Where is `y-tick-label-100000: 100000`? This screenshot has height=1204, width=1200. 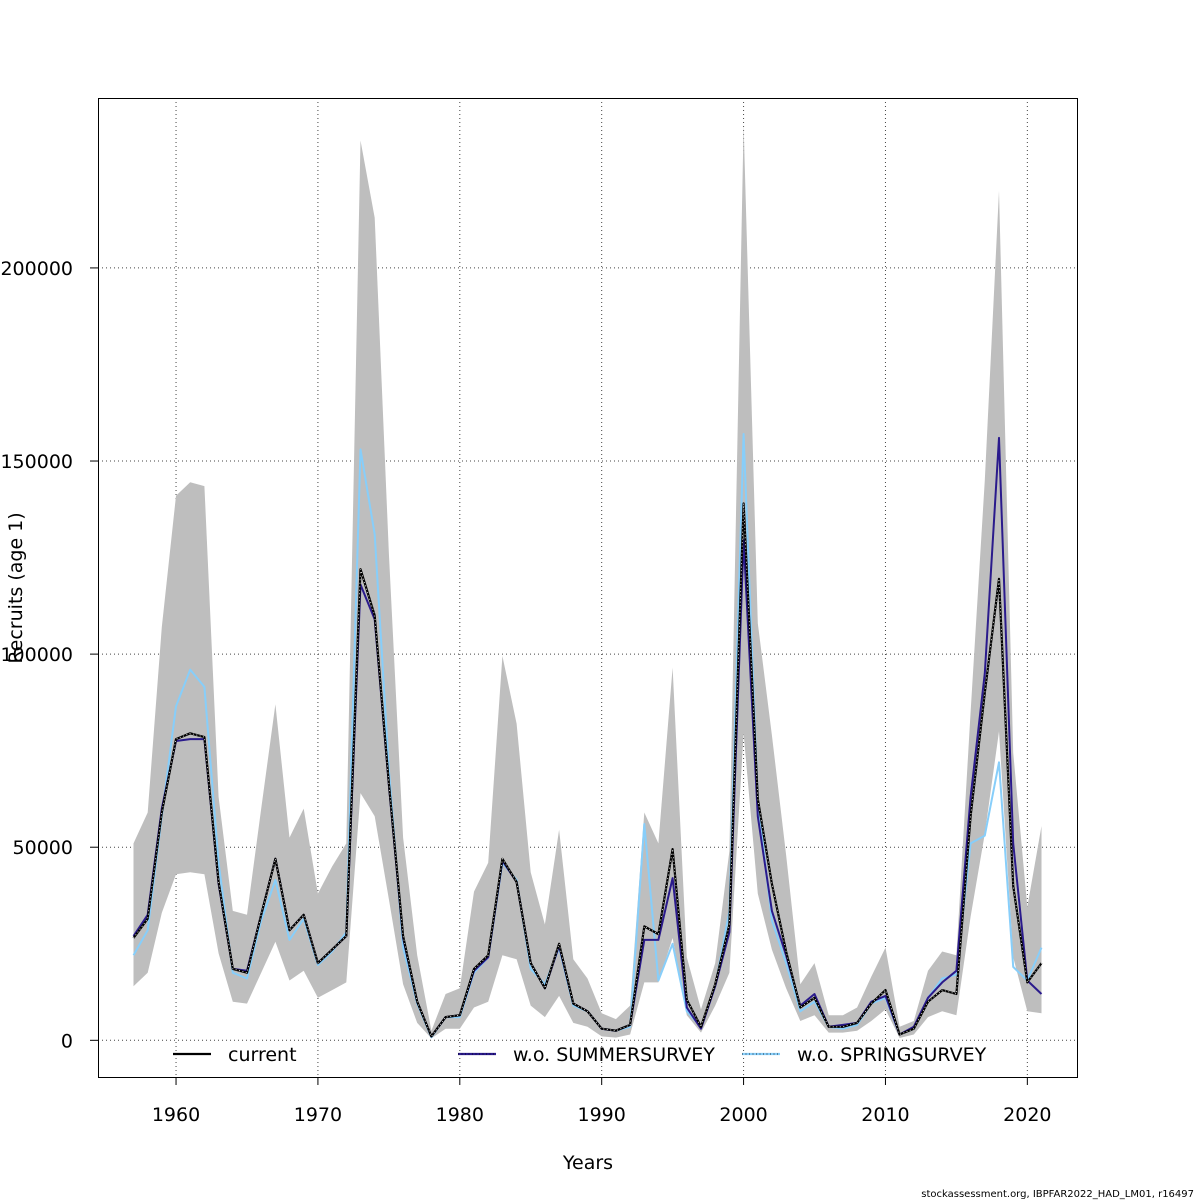
y-tick-label-100000: 100000 is located at coordinates (36, 655).